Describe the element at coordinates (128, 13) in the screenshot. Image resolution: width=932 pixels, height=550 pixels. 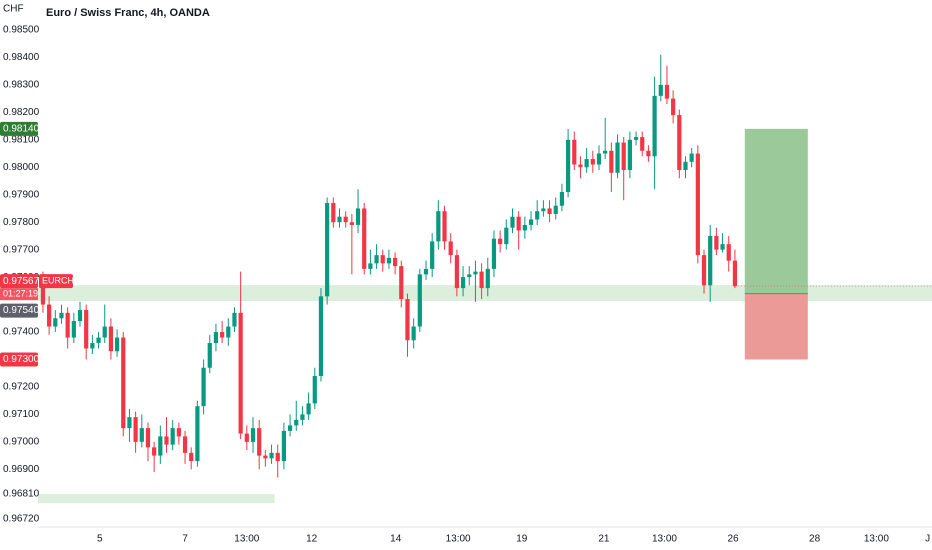
I see `chart-title: Euro / Swiss Franc, 4h, OANDA` at that location.